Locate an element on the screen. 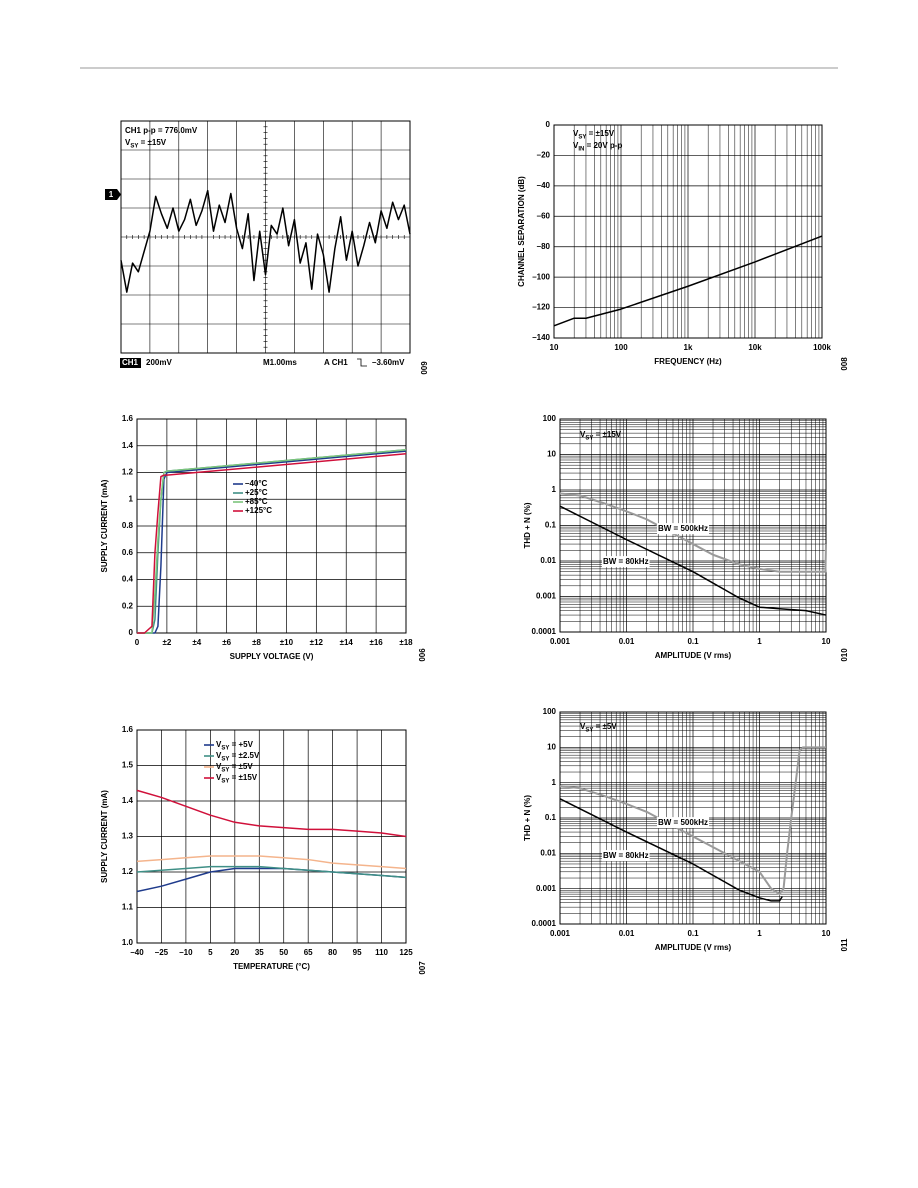 The image size is (918, 1188). figure-number: 008 is located at coordinates (844, 364).